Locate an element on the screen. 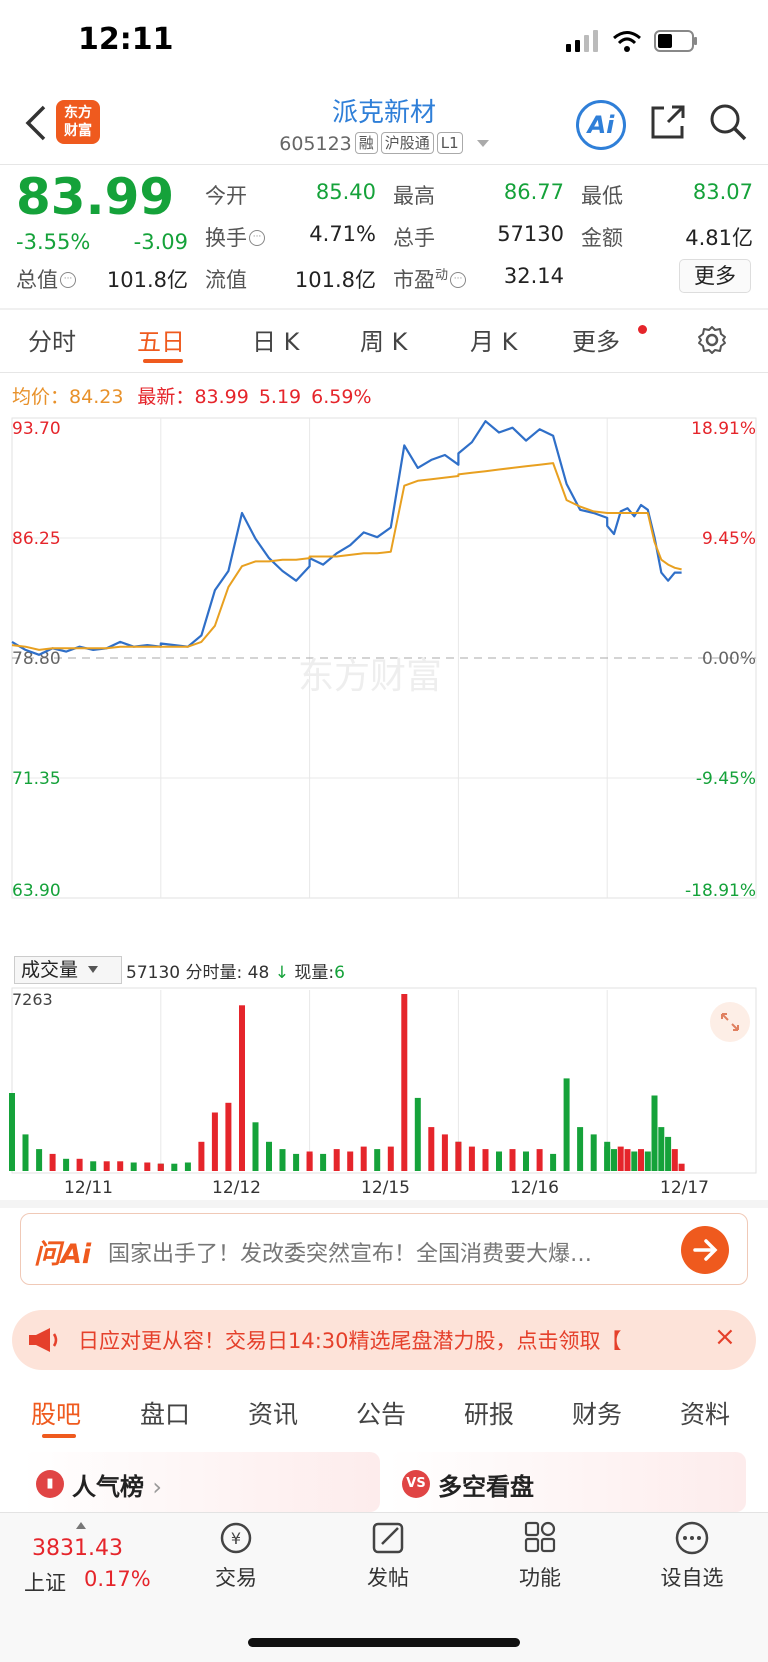  nav-post-label: 发帖 is located at coordinates (388, 1578).